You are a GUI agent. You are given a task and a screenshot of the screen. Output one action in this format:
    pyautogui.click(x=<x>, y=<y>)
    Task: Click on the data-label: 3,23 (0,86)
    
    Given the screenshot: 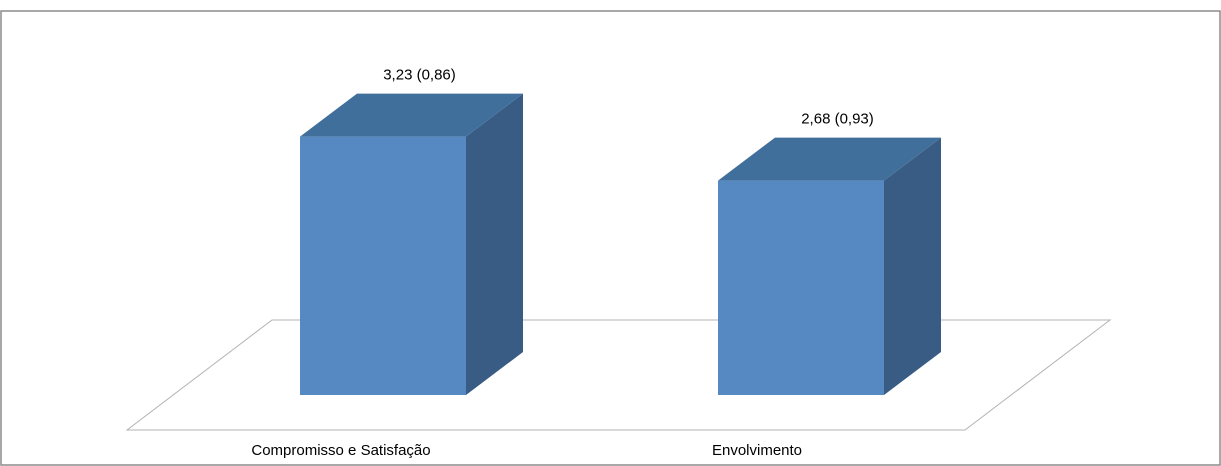 What is the action you would take?
    pyautogui.click(x=419, y=75)
    